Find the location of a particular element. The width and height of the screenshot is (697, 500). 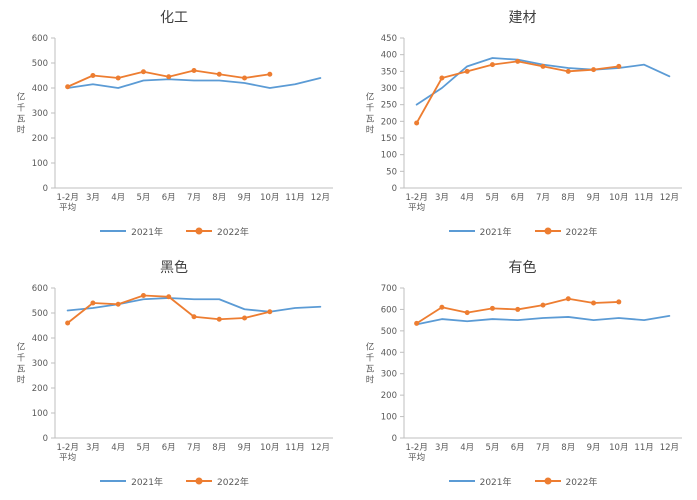

chart-title-heise: 黑色 is located at coordinates (174, 268).